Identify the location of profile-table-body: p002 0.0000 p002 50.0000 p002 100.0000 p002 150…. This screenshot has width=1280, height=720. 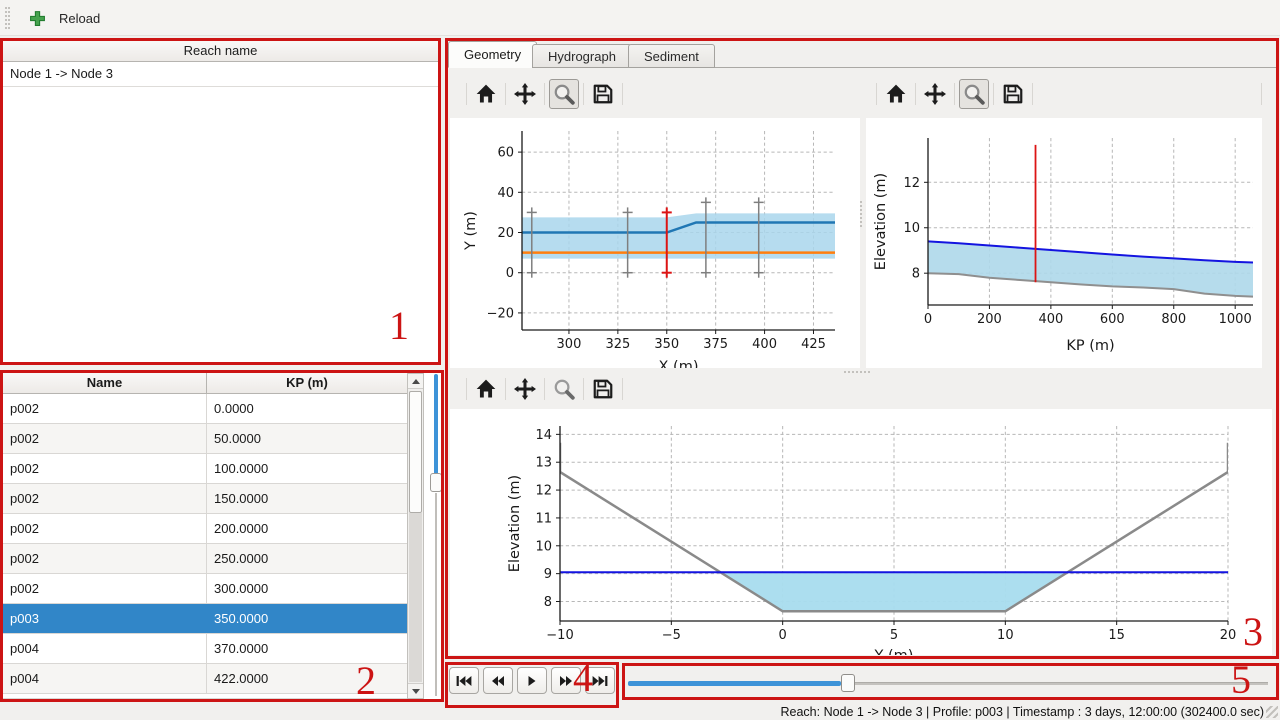
(222, 546).